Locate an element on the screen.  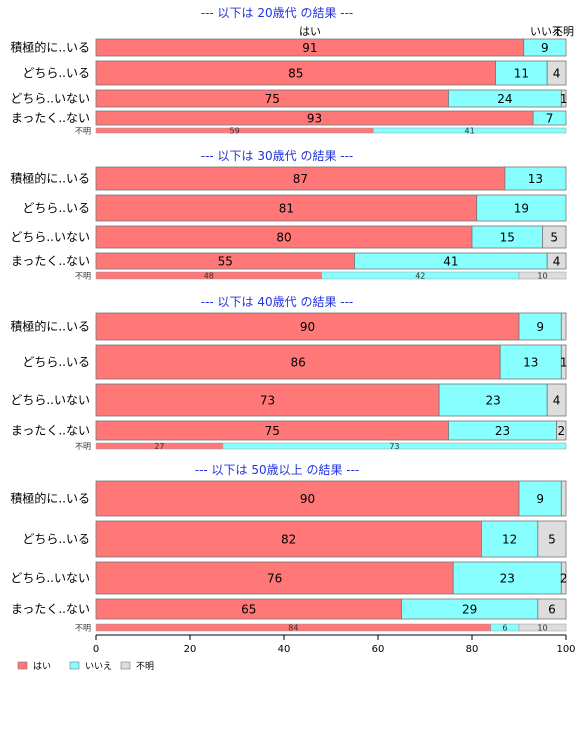
data-label: 5 is located at coordinates (554, 238).